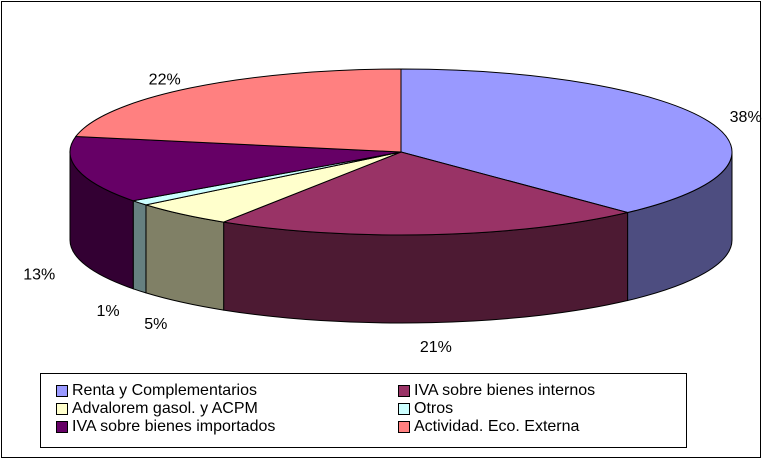 This screenshot has width=763, height=460. What do you see at coordinates (155, 324) in the screenshot?
I see `data-label: 5%` at bounding box center [155, 324].